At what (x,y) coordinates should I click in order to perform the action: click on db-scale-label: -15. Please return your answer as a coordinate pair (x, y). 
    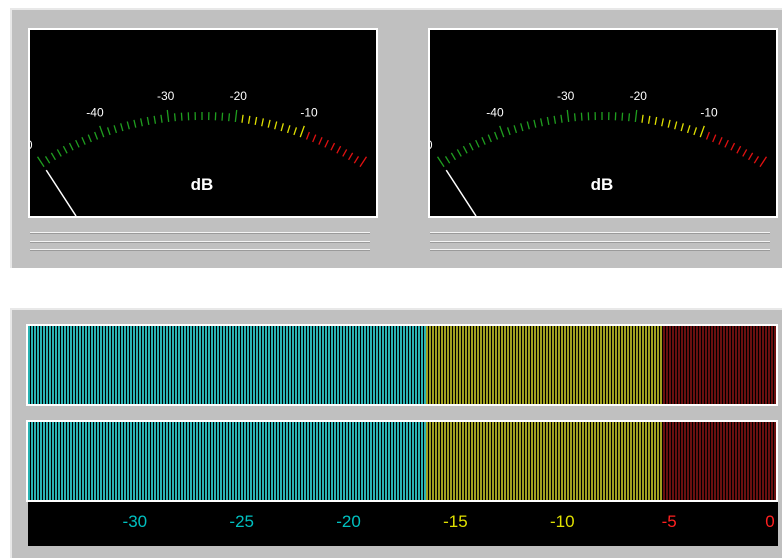
    Looking at the image, I should click on (455, 521).